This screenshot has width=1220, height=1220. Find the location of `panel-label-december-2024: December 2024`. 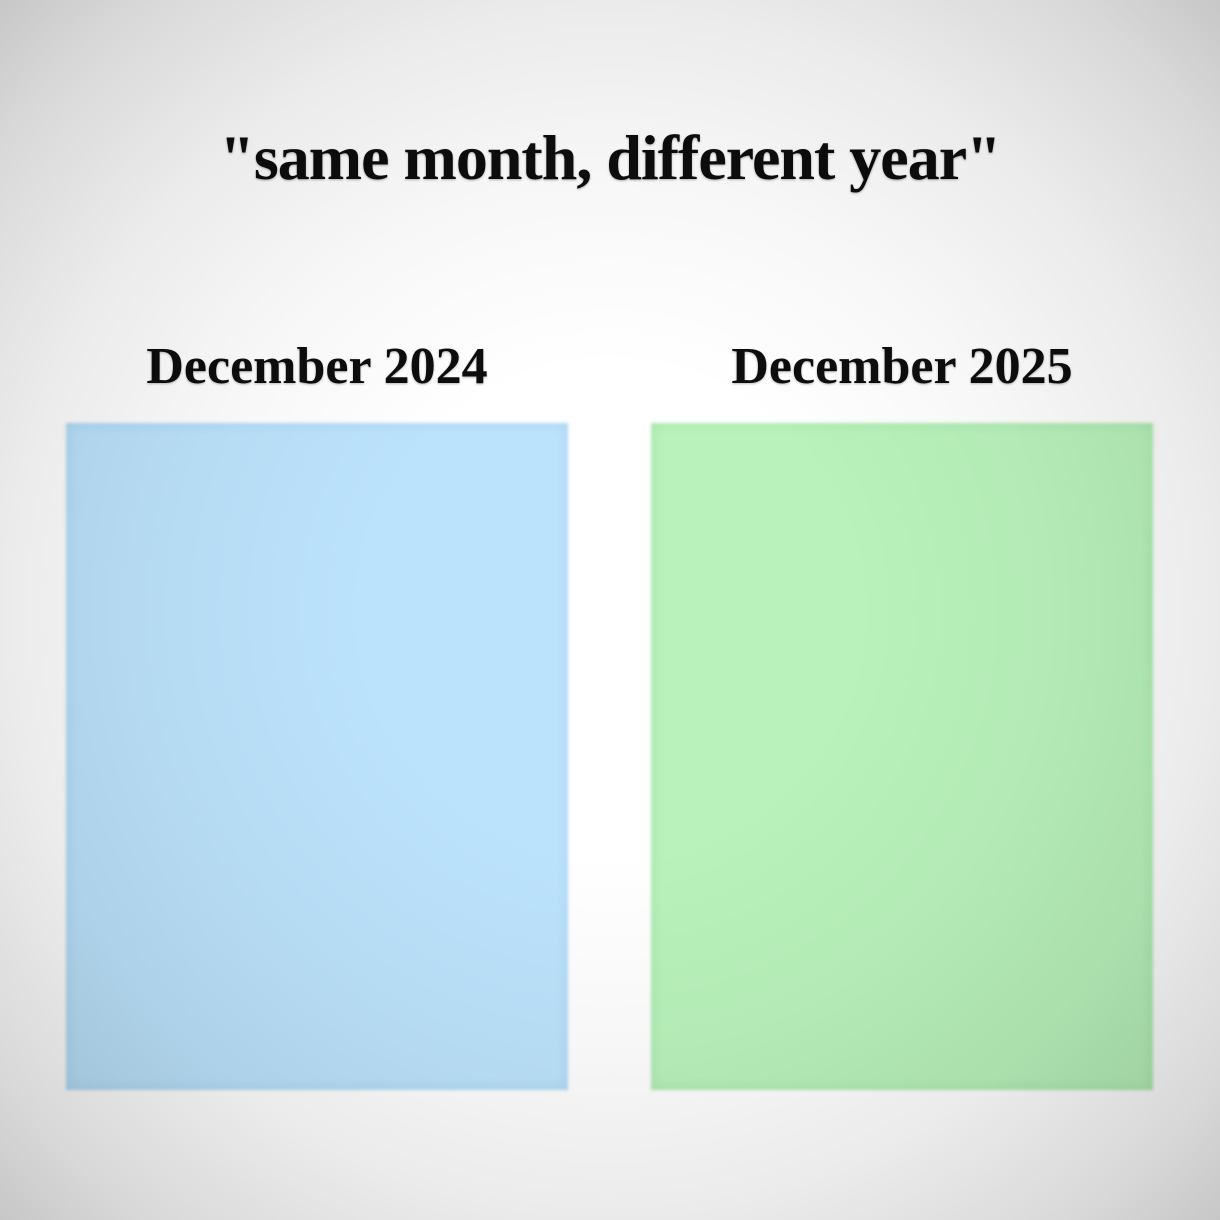

panel-label-december-2024: December 2024 is located at coordinates (317, 366).